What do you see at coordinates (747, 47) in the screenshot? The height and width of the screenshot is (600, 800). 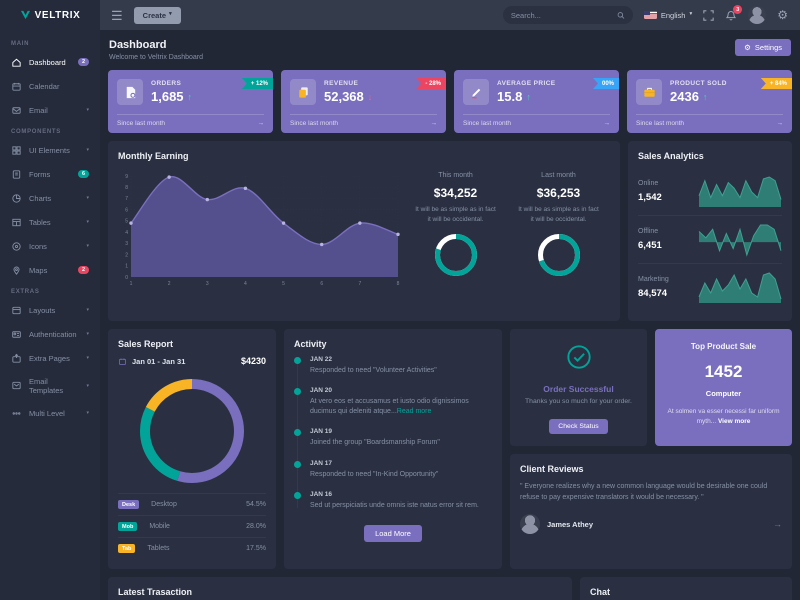 I see `gear-icon: ⚙` at bounding box center [747, 47].